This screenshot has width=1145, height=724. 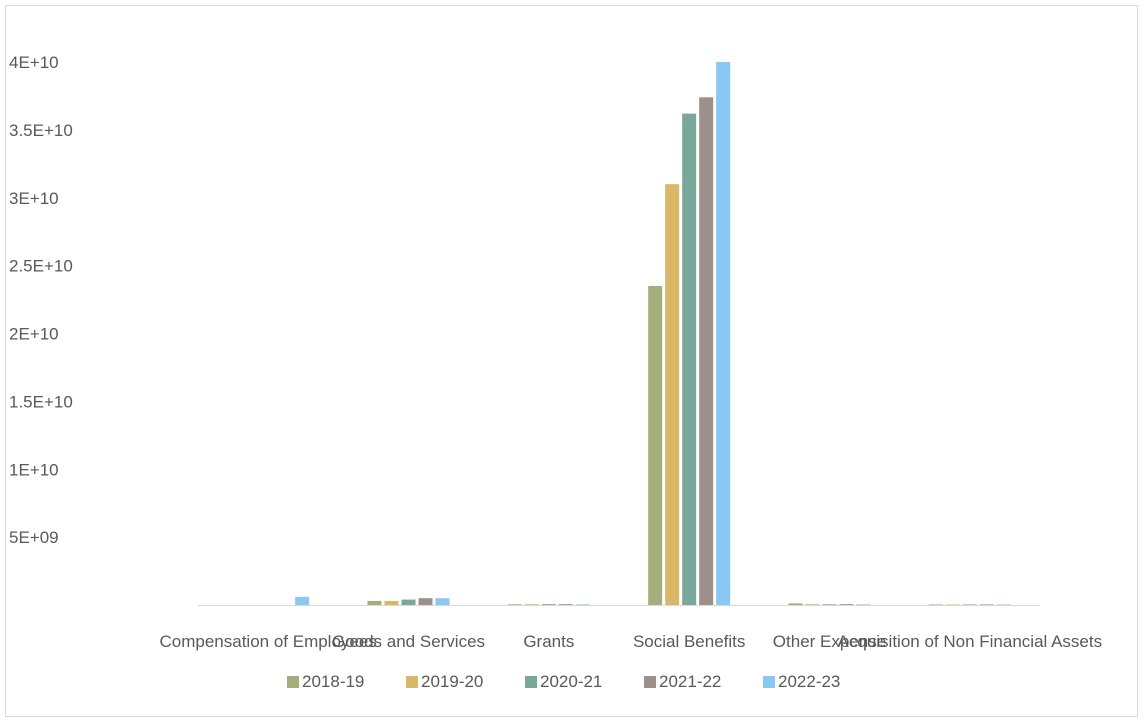 I want to click on y-tick-label: 1E+10, so click(x=34, y=469).